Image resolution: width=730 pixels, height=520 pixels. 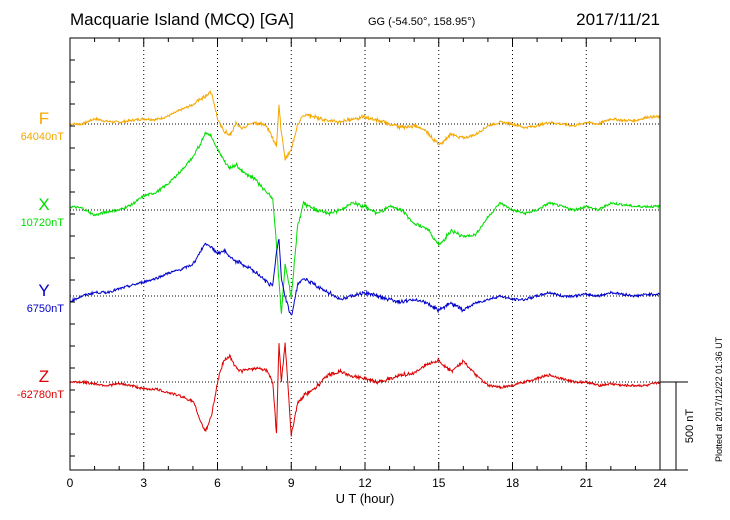 I want to click on x-tick-label: 3, so click(x=143, y=483).